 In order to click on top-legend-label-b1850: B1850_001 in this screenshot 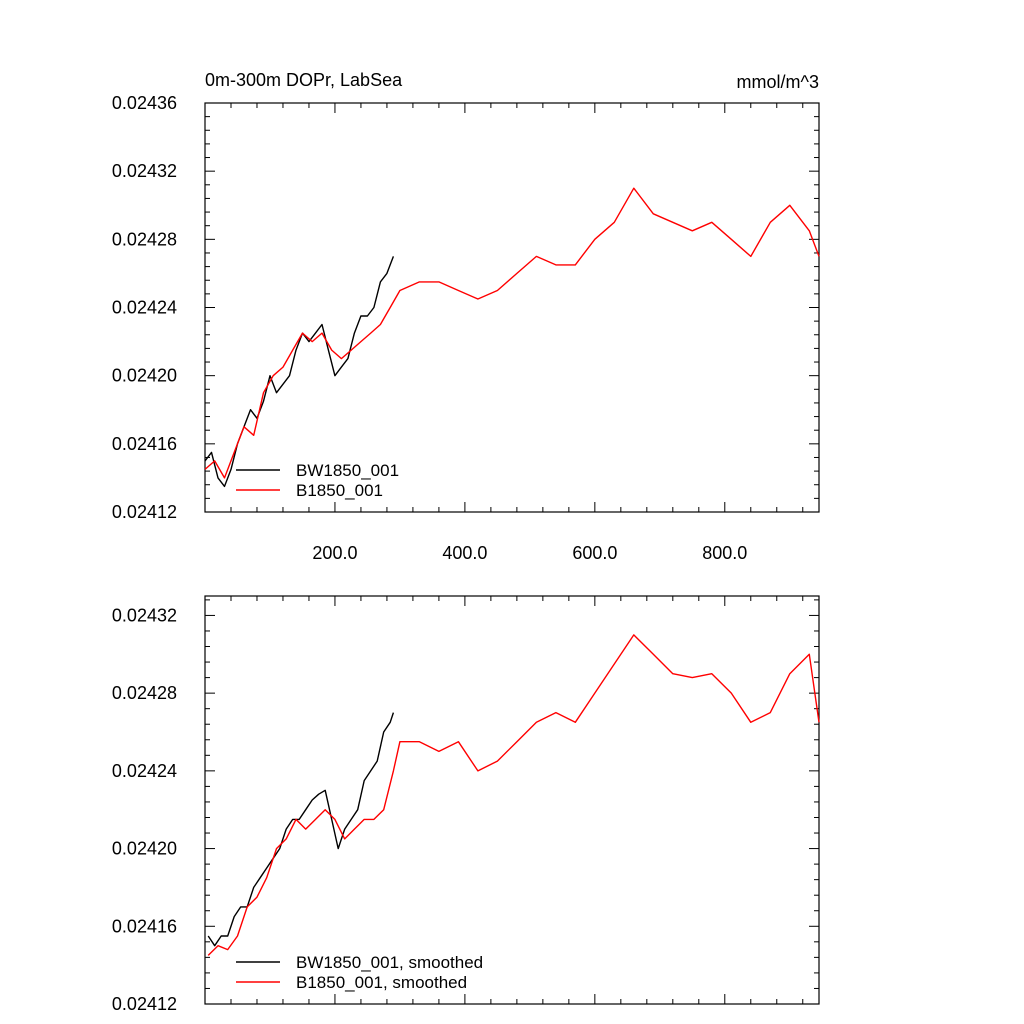, I will do `click(339, 490)`.